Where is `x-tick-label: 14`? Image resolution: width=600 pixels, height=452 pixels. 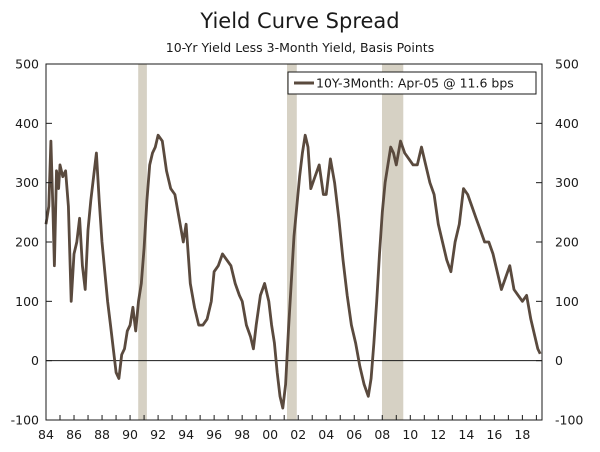 x-tick-label: 14 is located at coordinates (466, 434).